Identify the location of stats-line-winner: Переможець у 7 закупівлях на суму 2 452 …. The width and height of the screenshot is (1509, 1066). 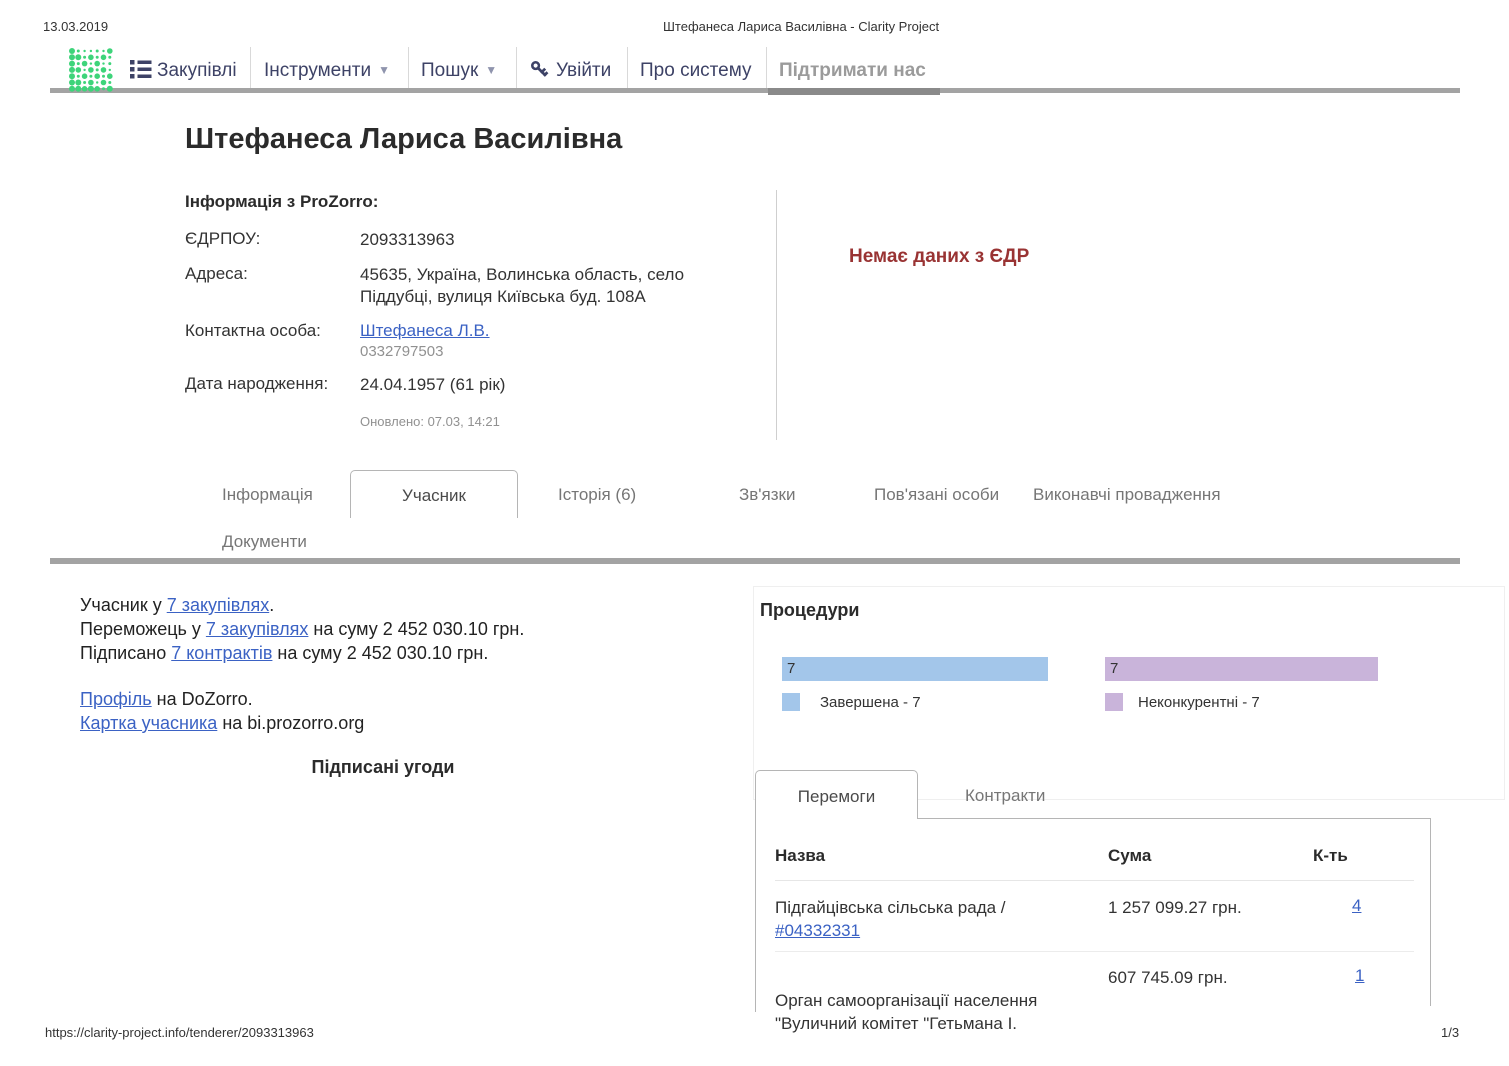
(390, 629).